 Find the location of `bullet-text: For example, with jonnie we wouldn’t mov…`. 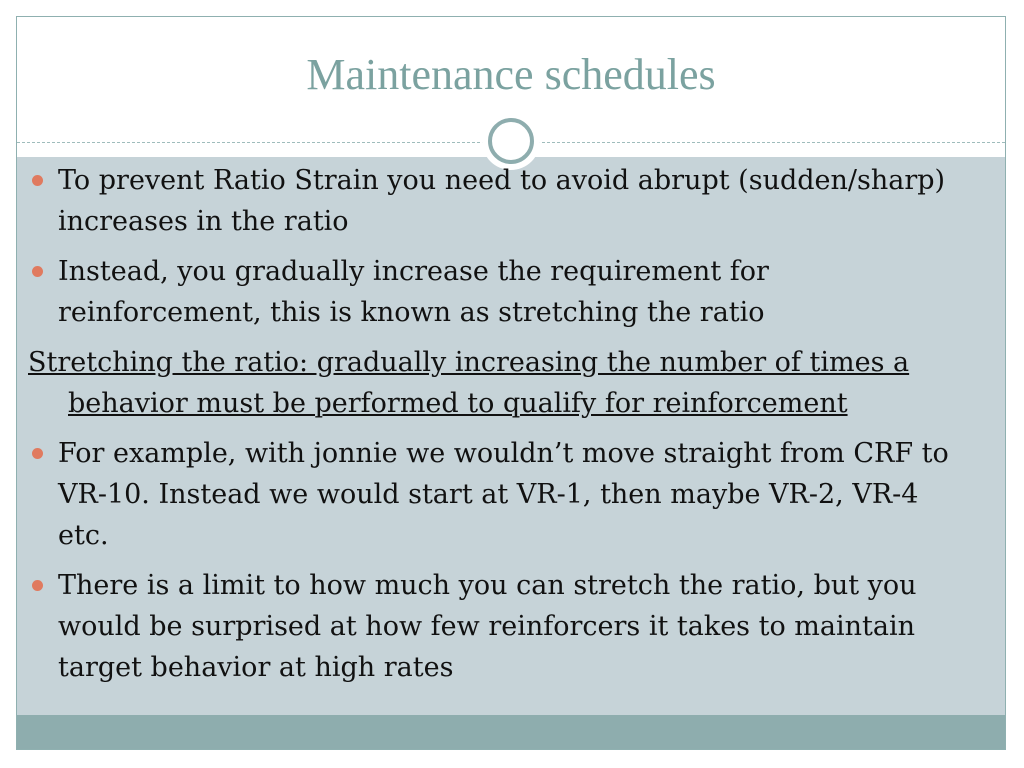

bullet-text: For example, with jonnie we wouldn’t mov… is located at coordinates (503, 494).